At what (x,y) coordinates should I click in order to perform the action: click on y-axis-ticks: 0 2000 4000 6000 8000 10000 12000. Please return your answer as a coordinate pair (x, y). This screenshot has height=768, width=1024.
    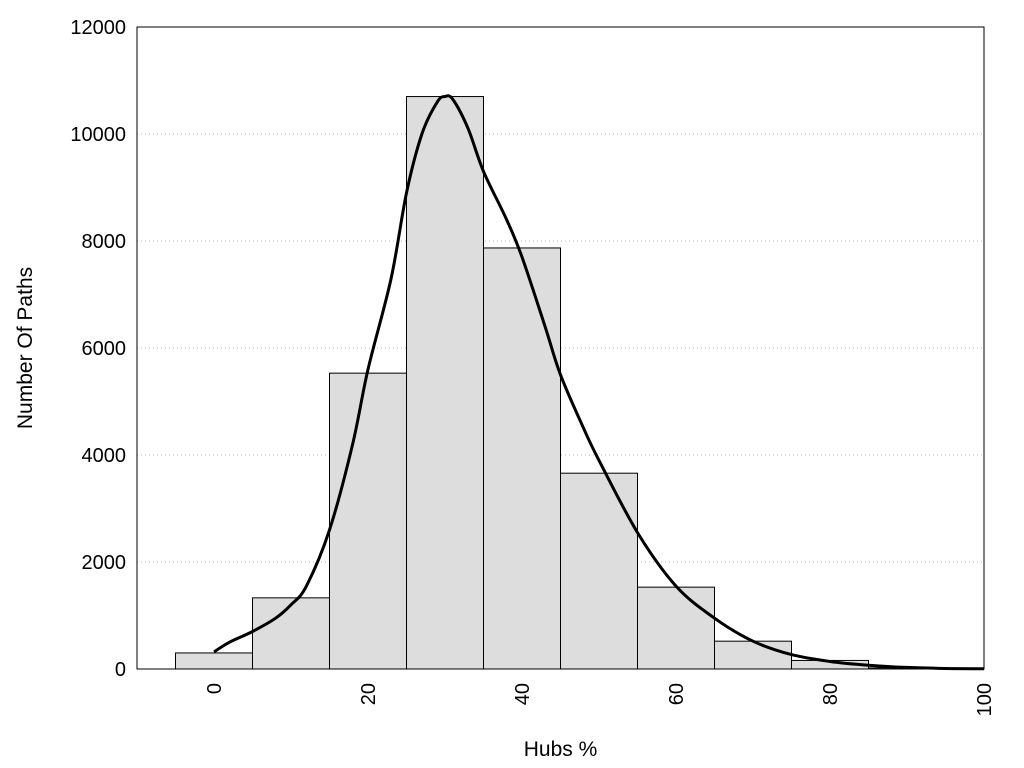
    Looking at the image, I should click on (98, 349).